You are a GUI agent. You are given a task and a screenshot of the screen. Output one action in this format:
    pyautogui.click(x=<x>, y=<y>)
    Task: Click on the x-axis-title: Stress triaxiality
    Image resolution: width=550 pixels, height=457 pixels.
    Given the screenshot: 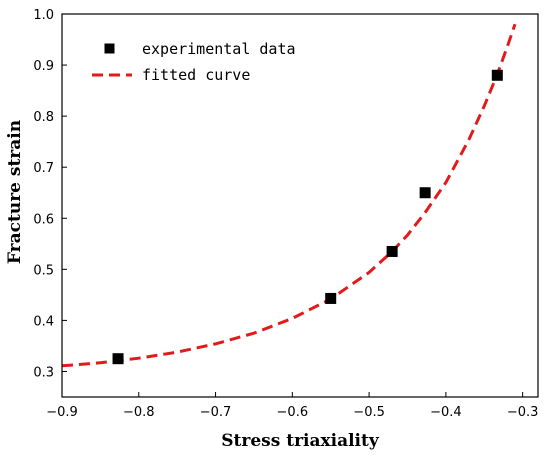 What is the action you would take?
    pyautogui.click(x=300, y=441)
    